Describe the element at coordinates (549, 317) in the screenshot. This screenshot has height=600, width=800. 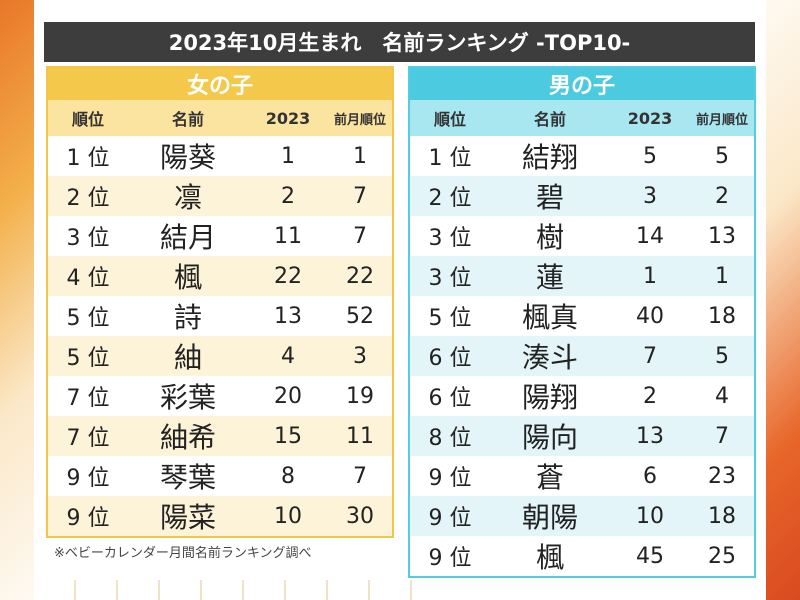
I see `cell-name: 楓真` at that location.